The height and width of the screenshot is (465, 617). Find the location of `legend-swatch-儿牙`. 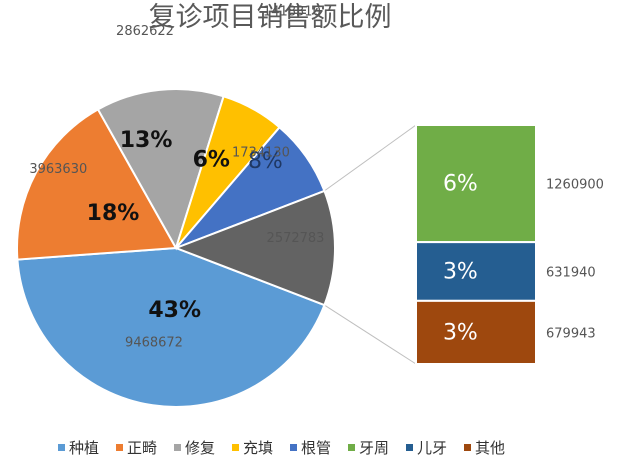

legend-swatch-儿牙 is located at coordinates (409, 447).